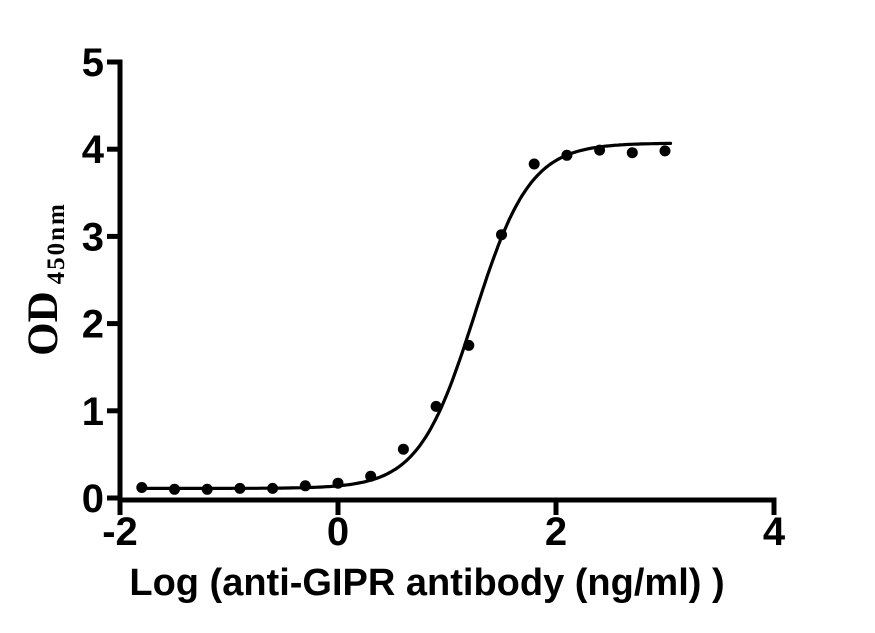 This screenshot has height=633, width=875. I want to click on x-tick-label: -2, so click(120, 532).